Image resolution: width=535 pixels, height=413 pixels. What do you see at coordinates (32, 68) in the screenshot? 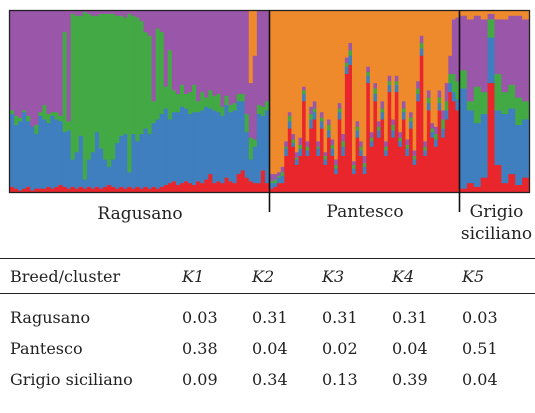
I see `bar-segment-ragusano-6-k4` at bounding box center [32, 68].